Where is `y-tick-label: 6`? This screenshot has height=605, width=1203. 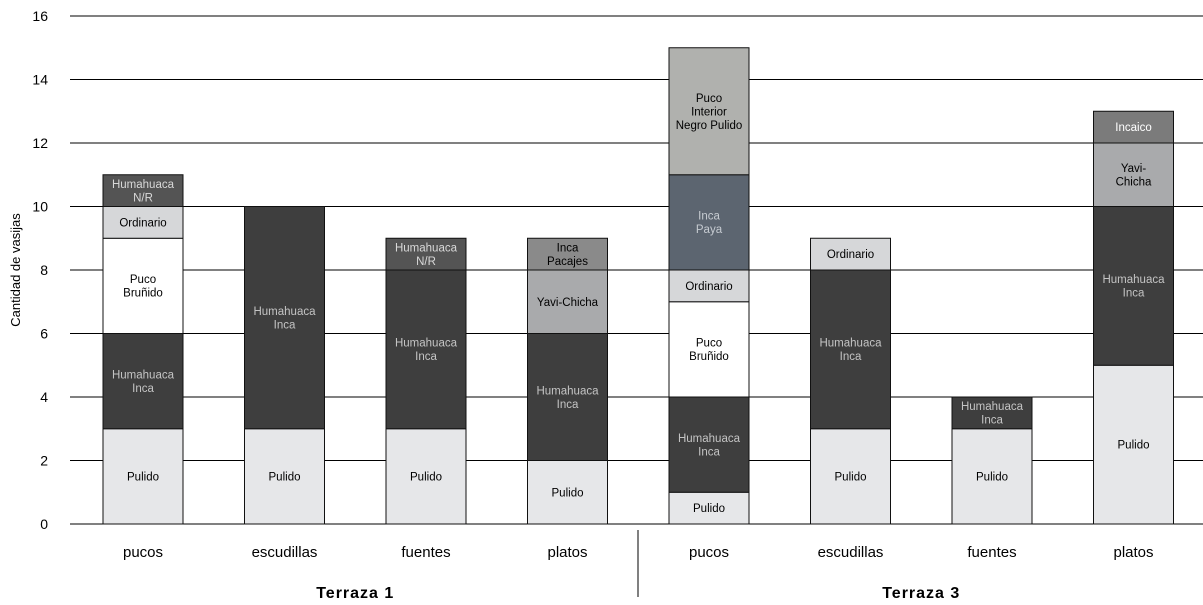 y-tick-label: 6 is located at coordinates (44, 334).